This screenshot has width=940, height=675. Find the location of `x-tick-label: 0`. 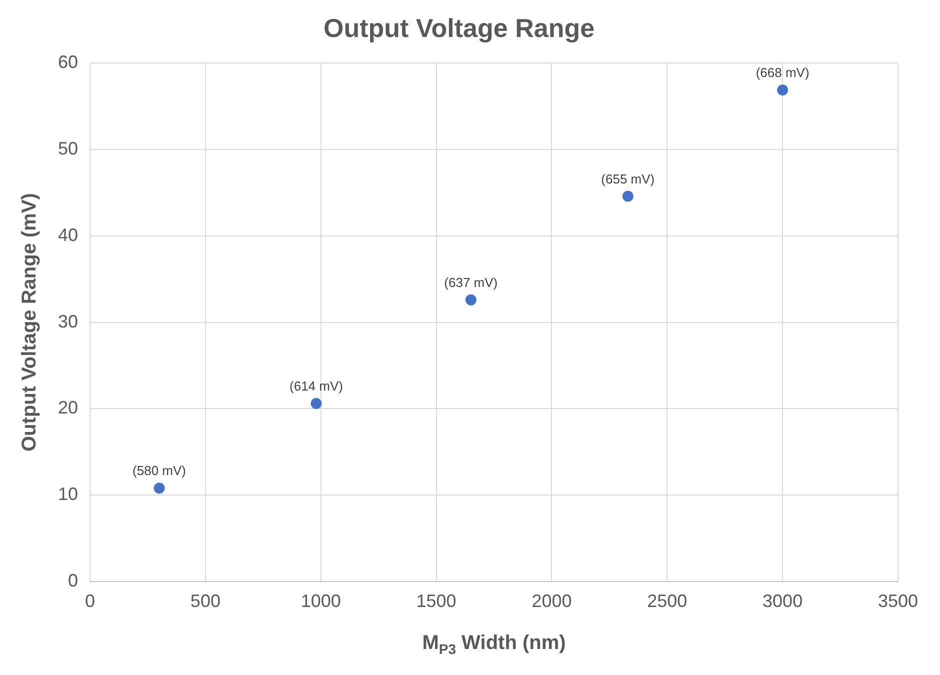

x-tick-label: 0 is located at coordinates (90, 601).